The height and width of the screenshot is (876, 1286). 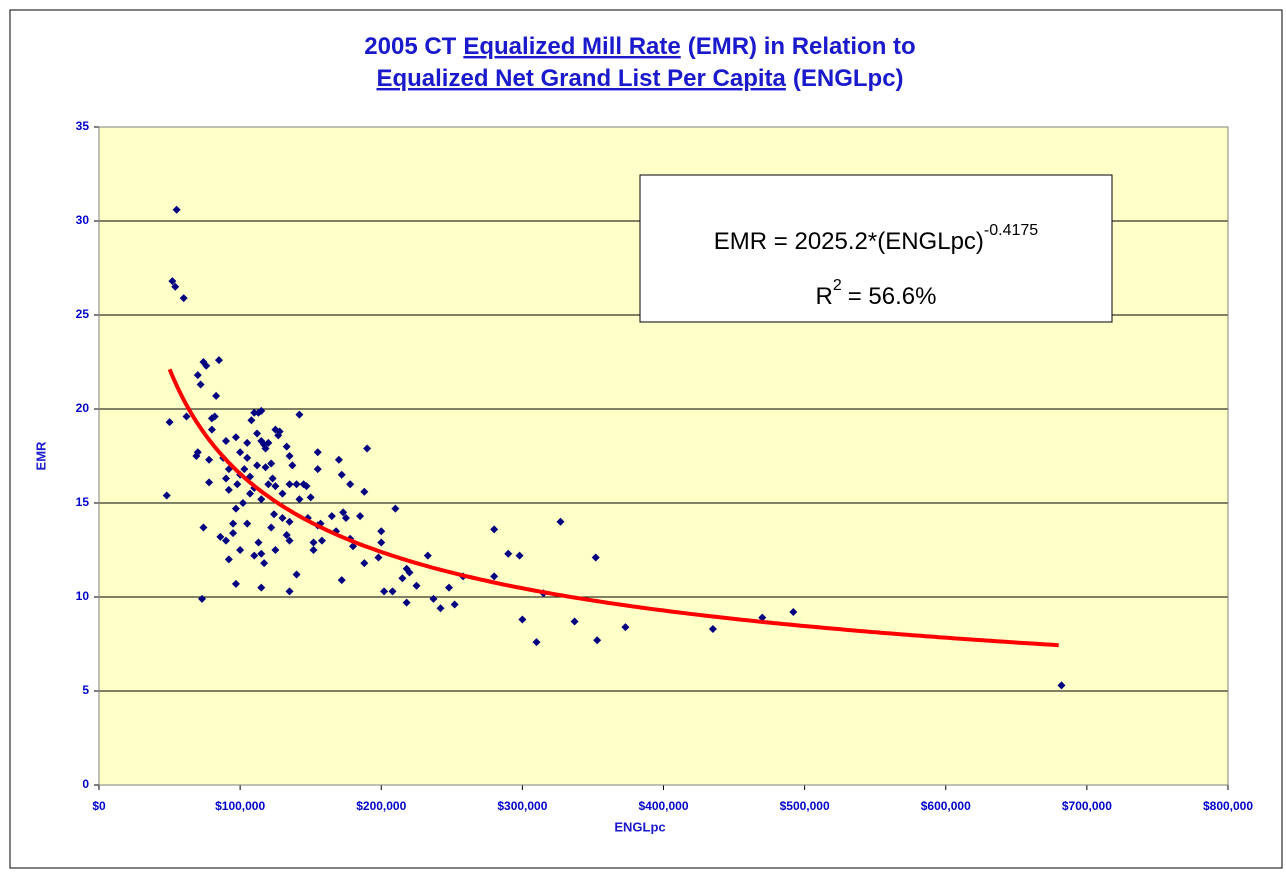 I want to click on y-tick-label: 25, so click(x=83, y=314).